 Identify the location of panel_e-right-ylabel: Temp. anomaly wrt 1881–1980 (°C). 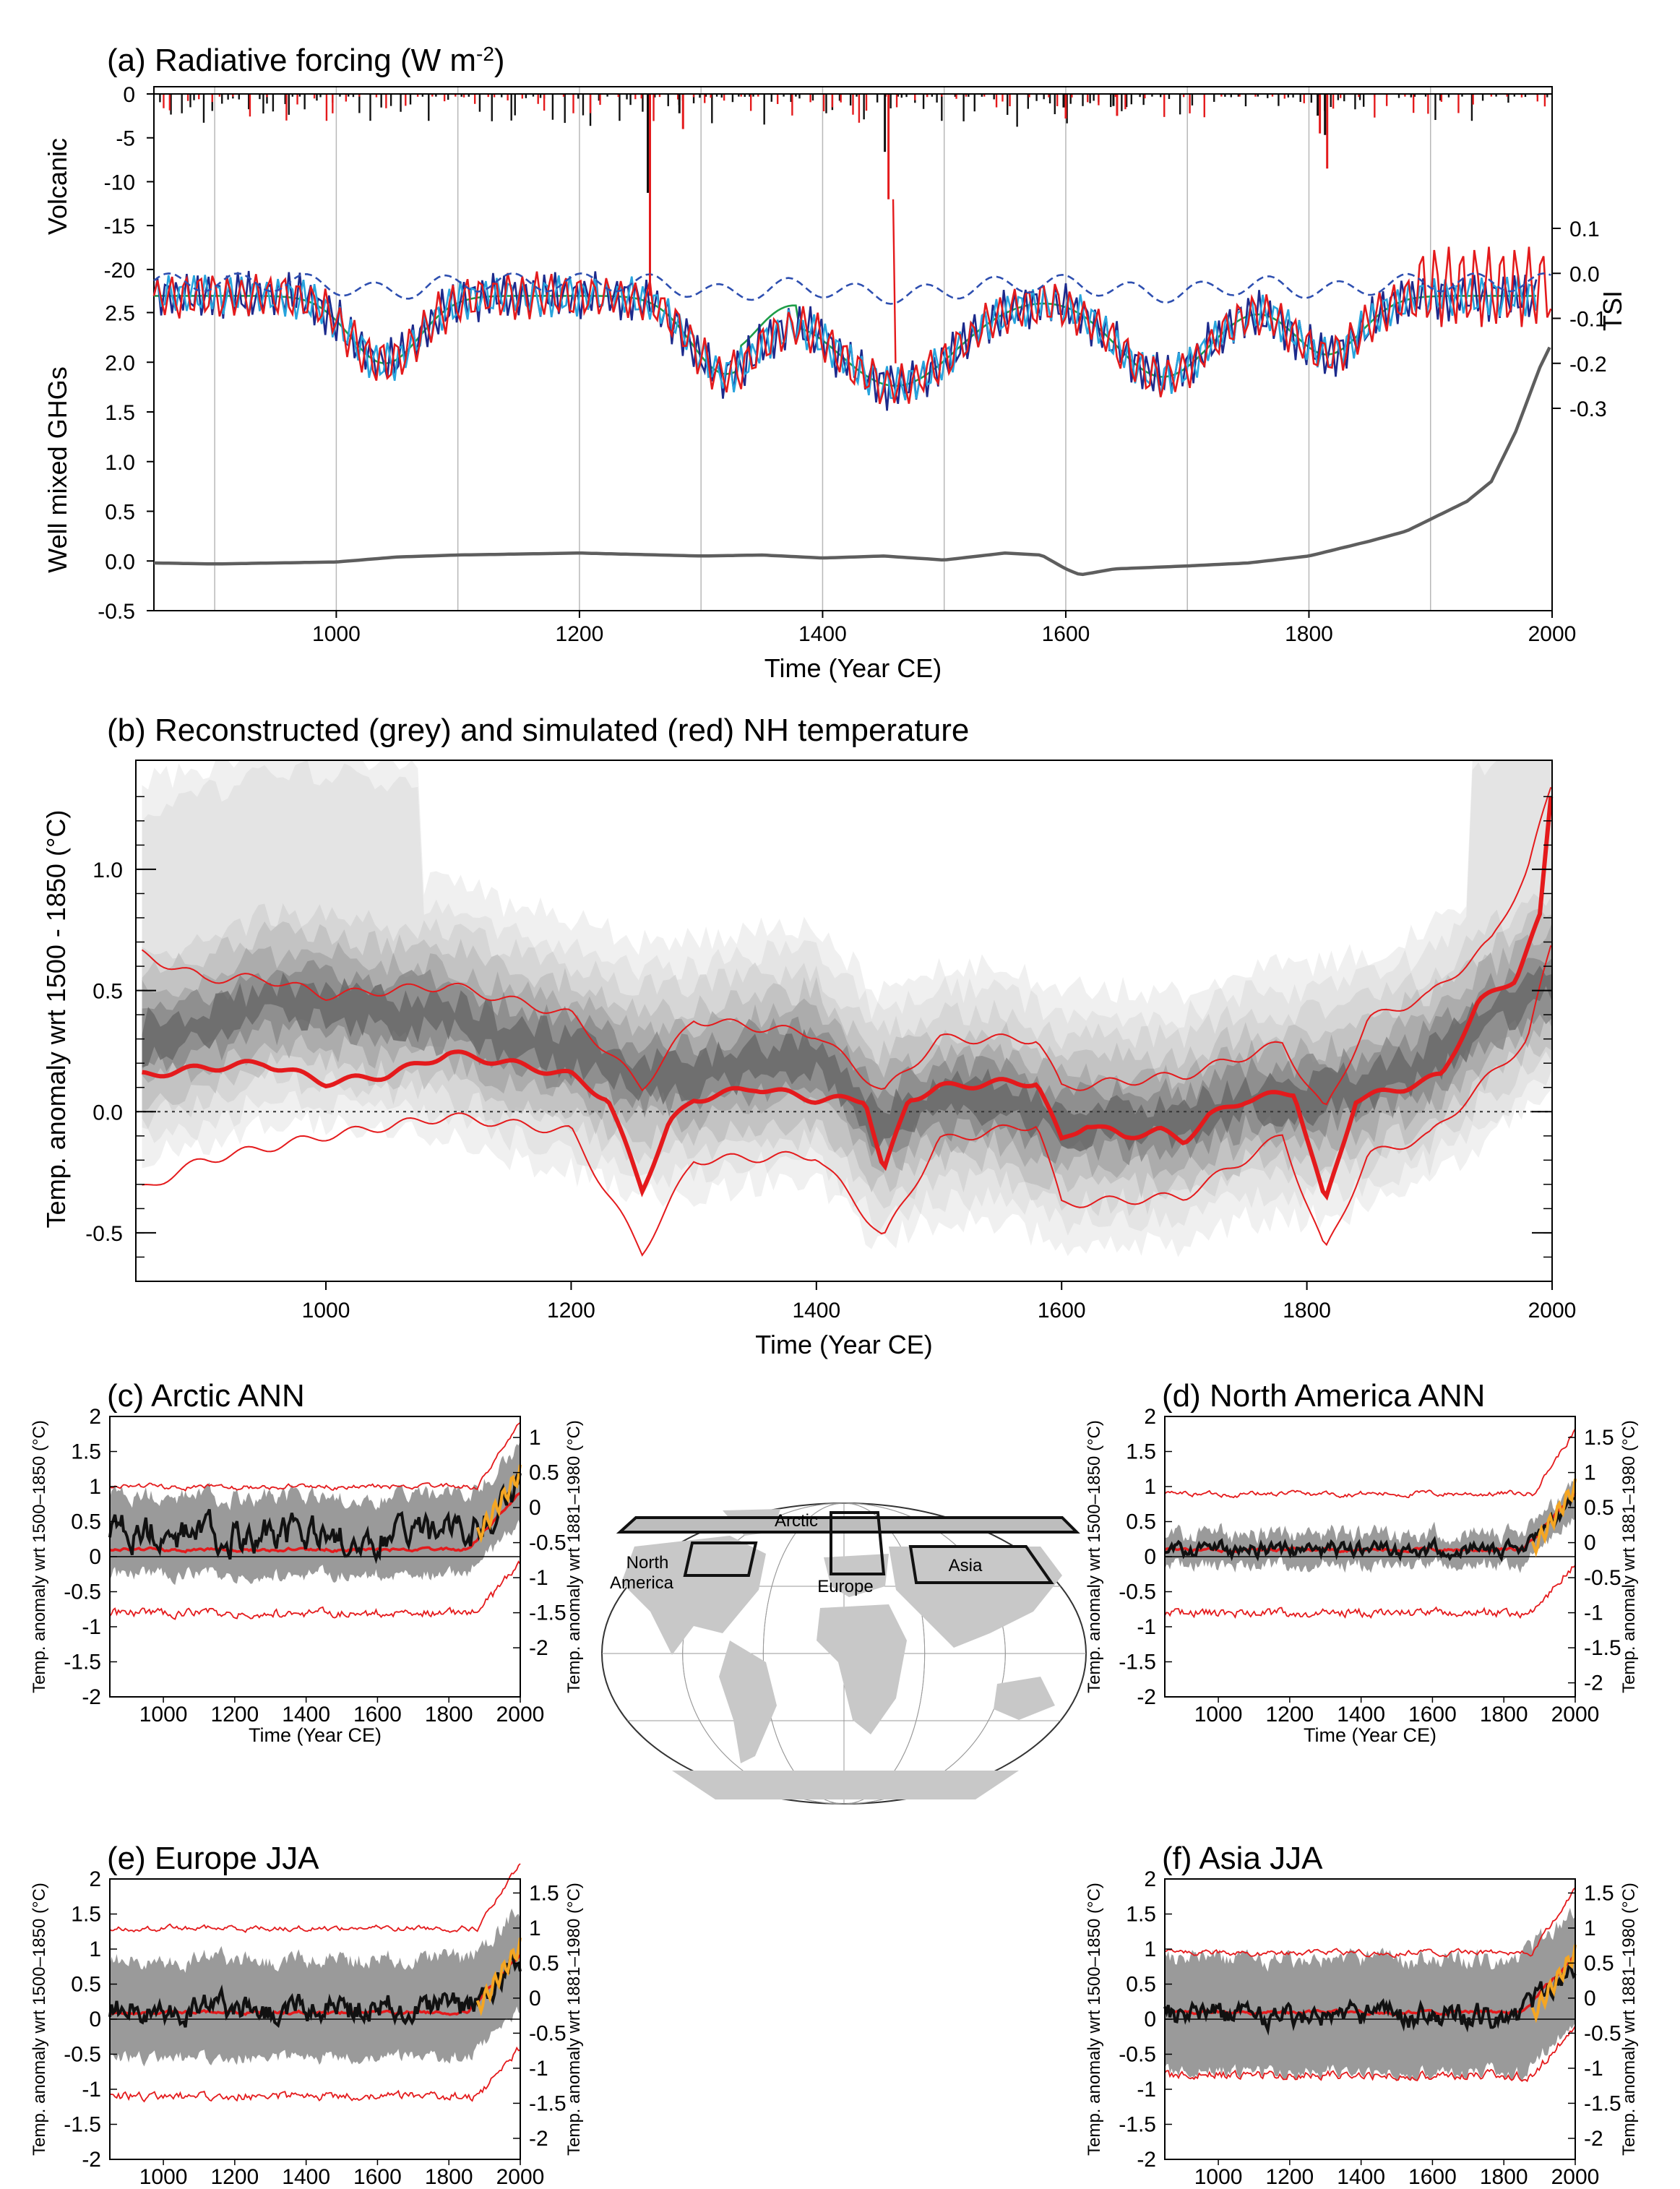
(574, 2019).